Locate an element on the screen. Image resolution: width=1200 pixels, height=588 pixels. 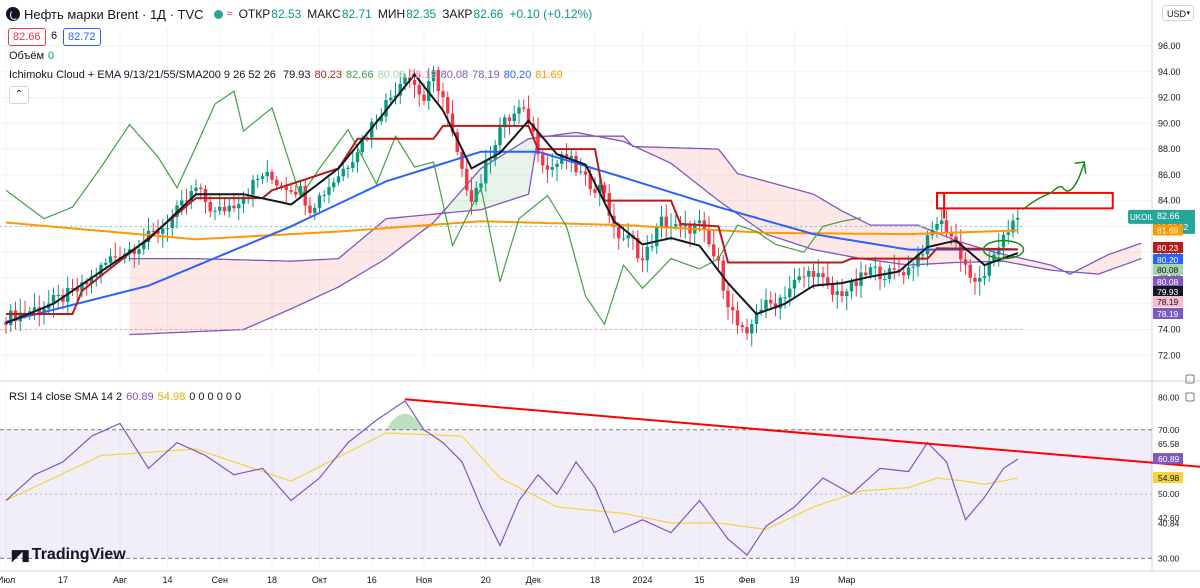
time-tick-label: 2024 is located at coordinates (642, 580).